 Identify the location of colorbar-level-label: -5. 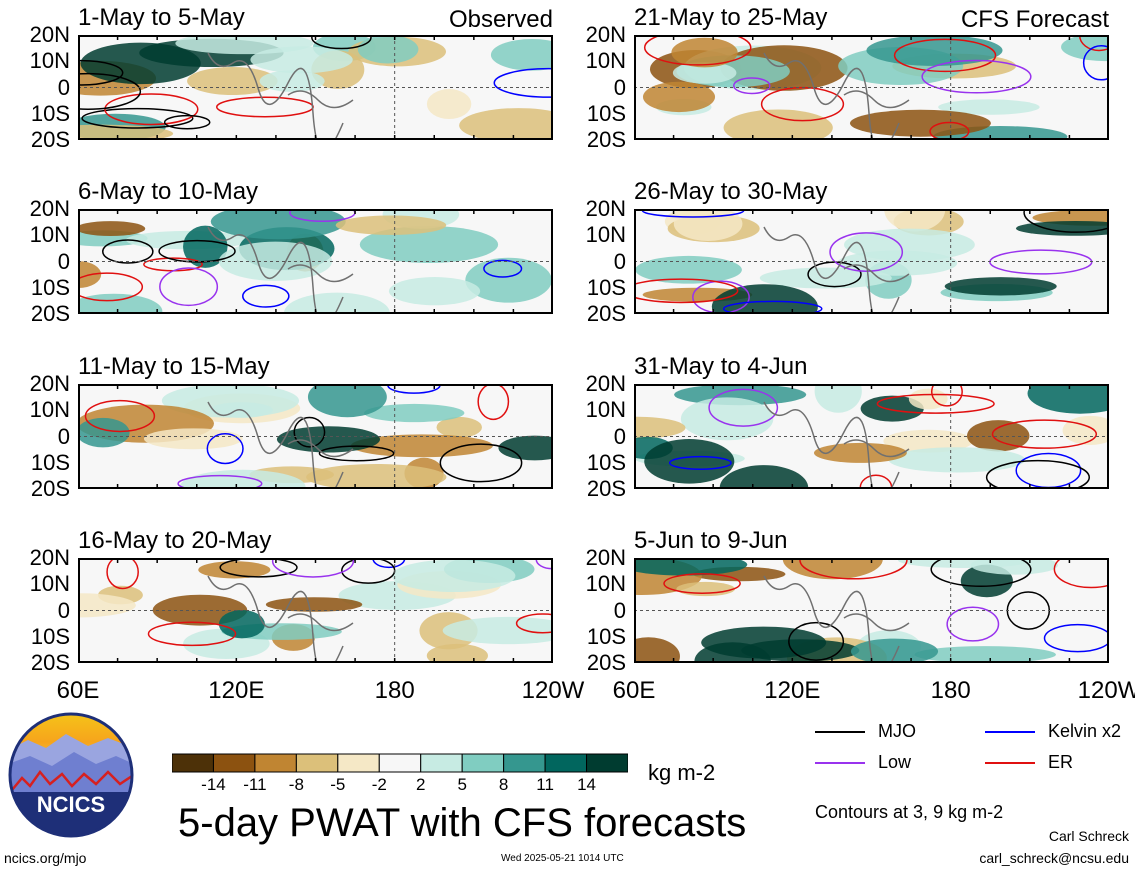
(338, 784).